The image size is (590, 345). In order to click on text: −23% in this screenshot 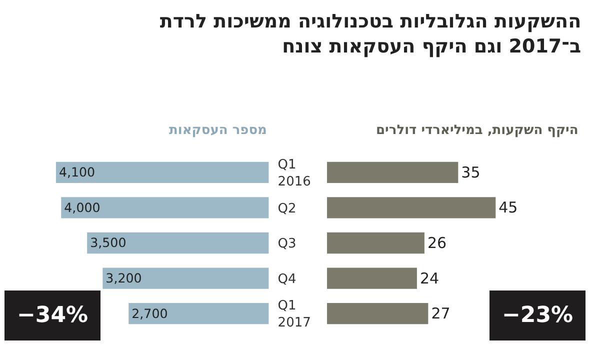, I will do `click(538, 315)`.